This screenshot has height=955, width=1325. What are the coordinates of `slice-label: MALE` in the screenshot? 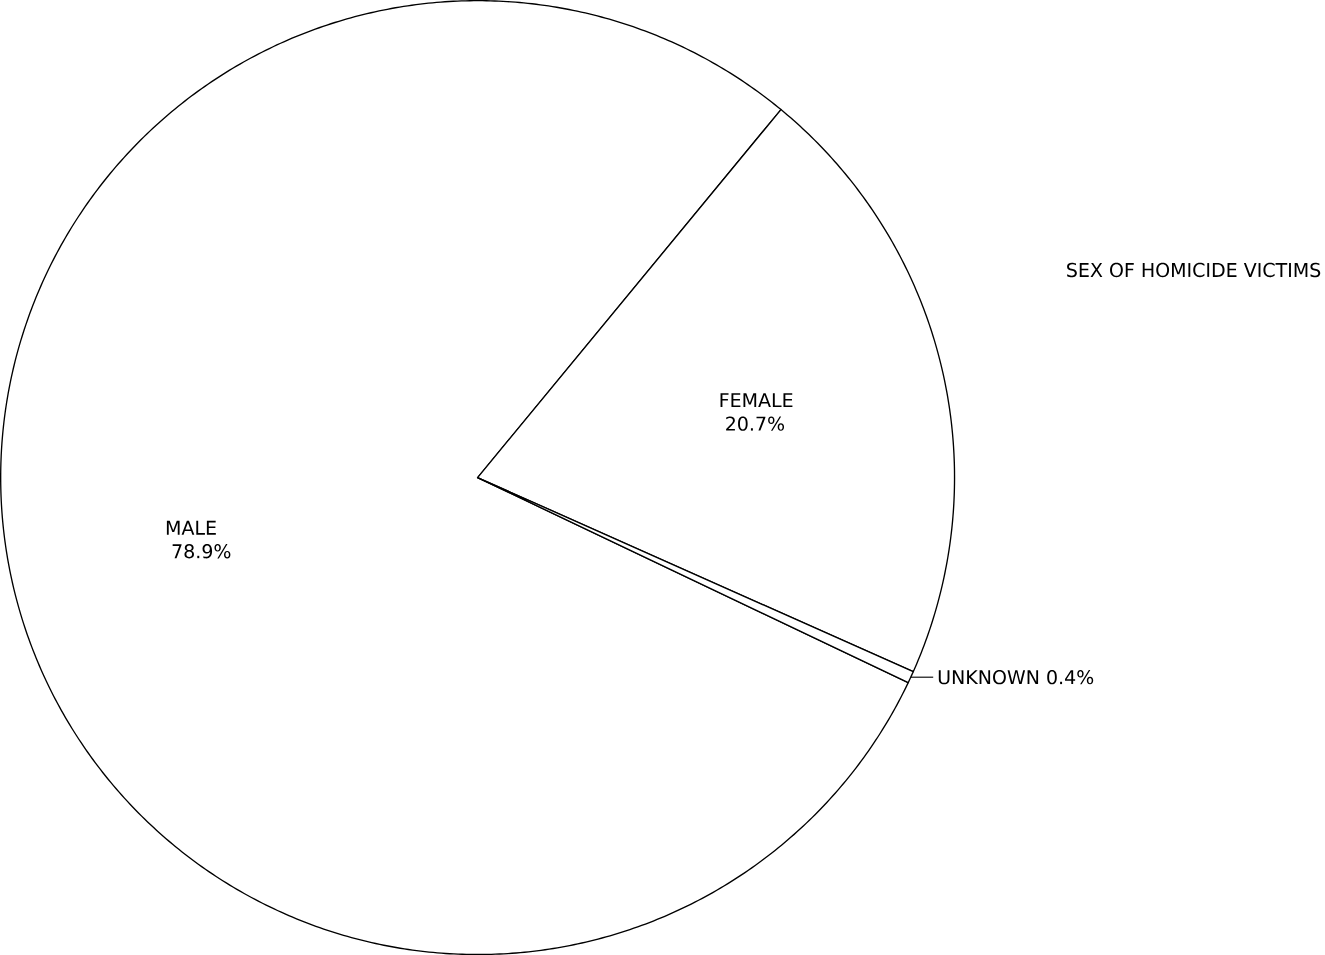 It's located at (191, 527).